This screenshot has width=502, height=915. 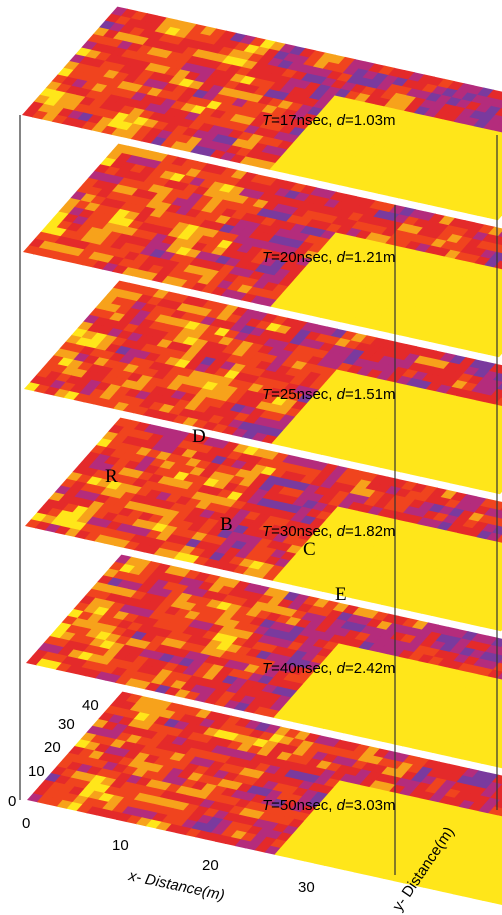 I want to click on x-tick-label: 20, so click(x=210, y=865).